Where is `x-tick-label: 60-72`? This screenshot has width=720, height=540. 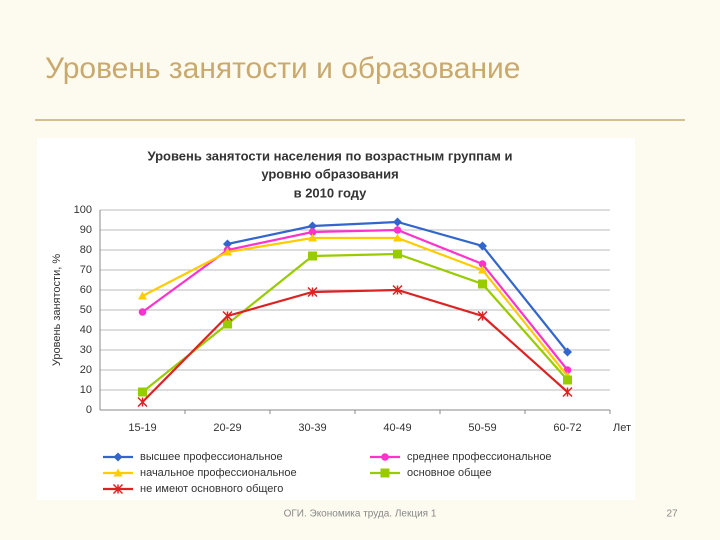 x-tick-label: 60-72 is located at coordinates (567, 428).